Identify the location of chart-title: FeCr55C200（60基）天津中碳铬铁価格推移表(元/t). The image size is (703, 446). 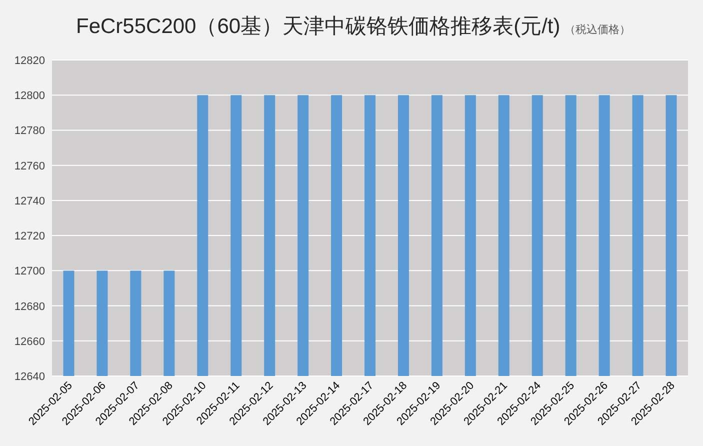
(318, 26).